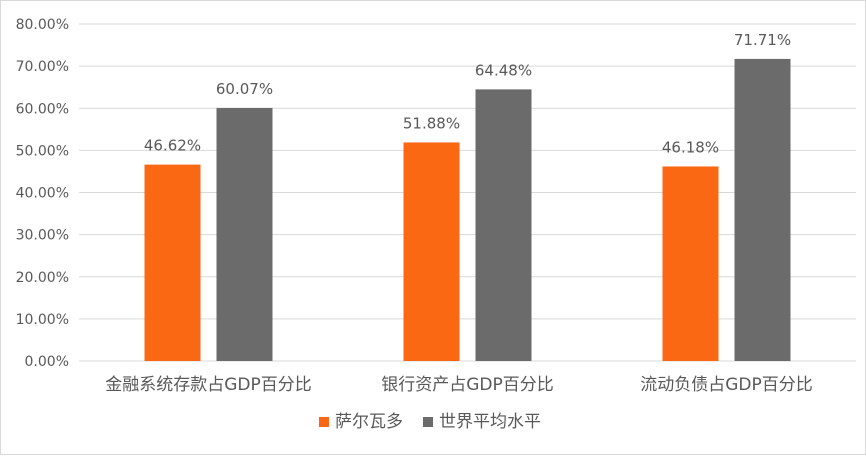 The height and width of the screenshot is (458, 866). What do you see at coordinates (42, 320) in the screenshot?
I see `y-tick-label: 10.00%` at bounding box center [42, 320].